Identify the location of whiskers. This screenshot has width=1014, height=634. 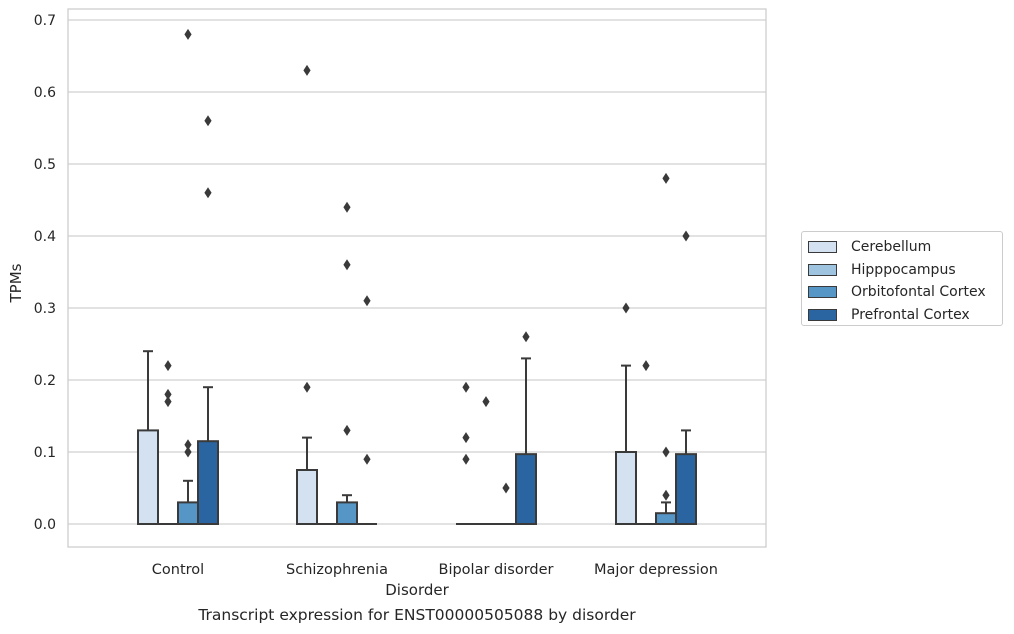
(417, 432).